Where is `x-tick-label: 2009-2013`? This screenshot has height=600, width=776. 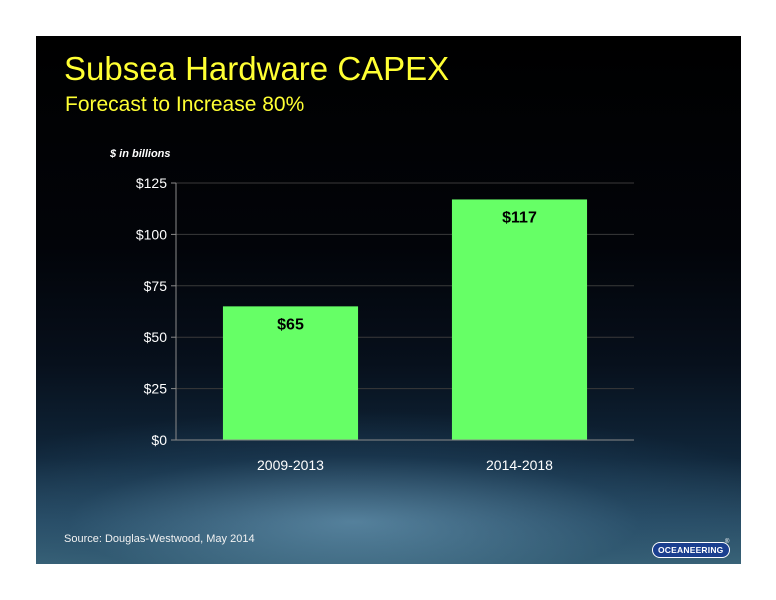 x-tick-label: 2009-2013 is located at coordinates (290, 465).